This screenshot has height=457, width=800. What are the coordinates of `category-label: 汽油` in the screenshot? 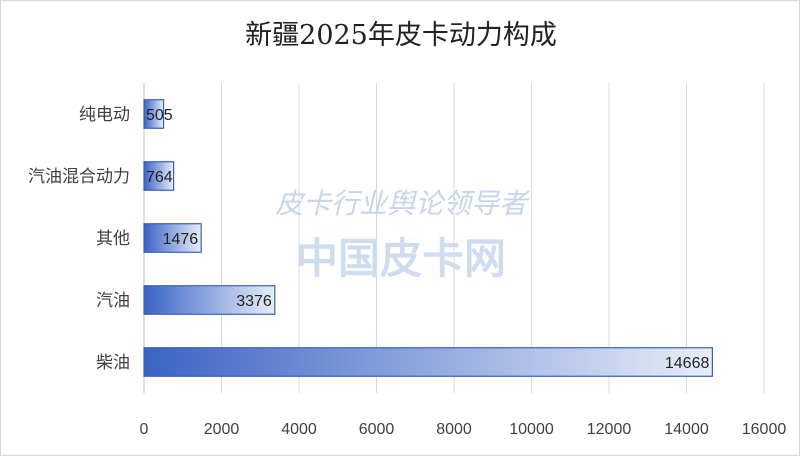 It's located at (113, 301).